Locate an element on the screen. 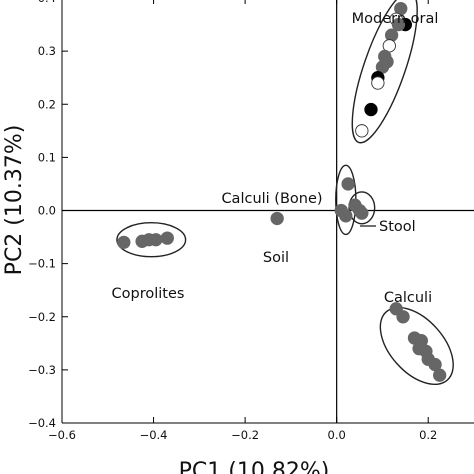  calculi-bone-label: Calculi (Bone) is located at coordinates (271, 199).